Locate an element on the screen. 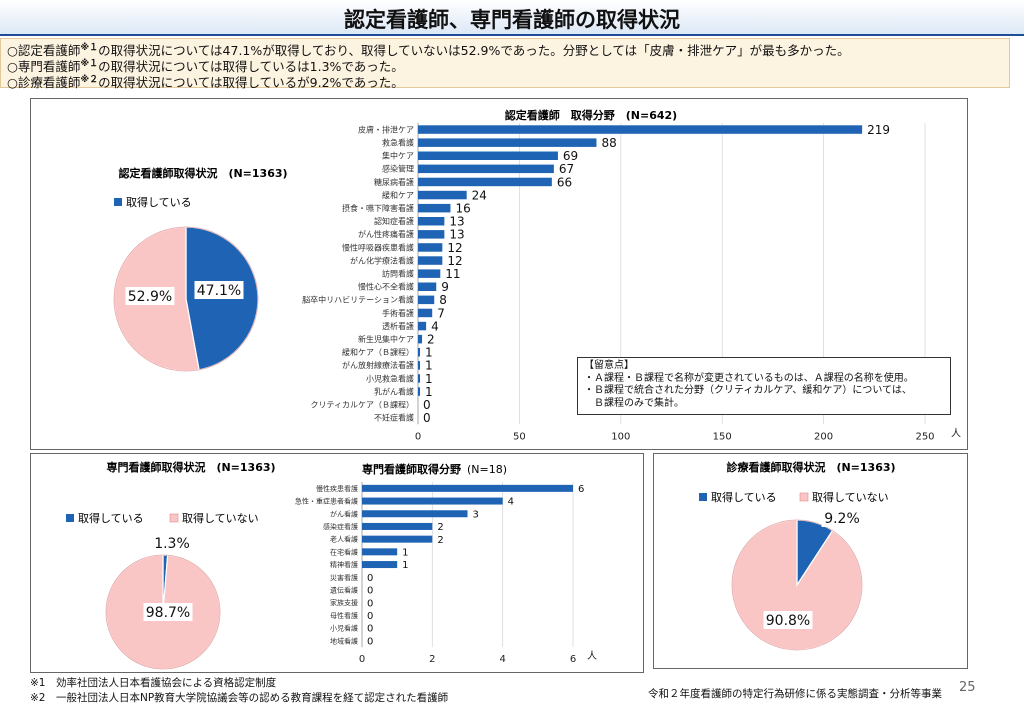  cert-pie-label-0: 47.1% is located at coordinates (219, 291).